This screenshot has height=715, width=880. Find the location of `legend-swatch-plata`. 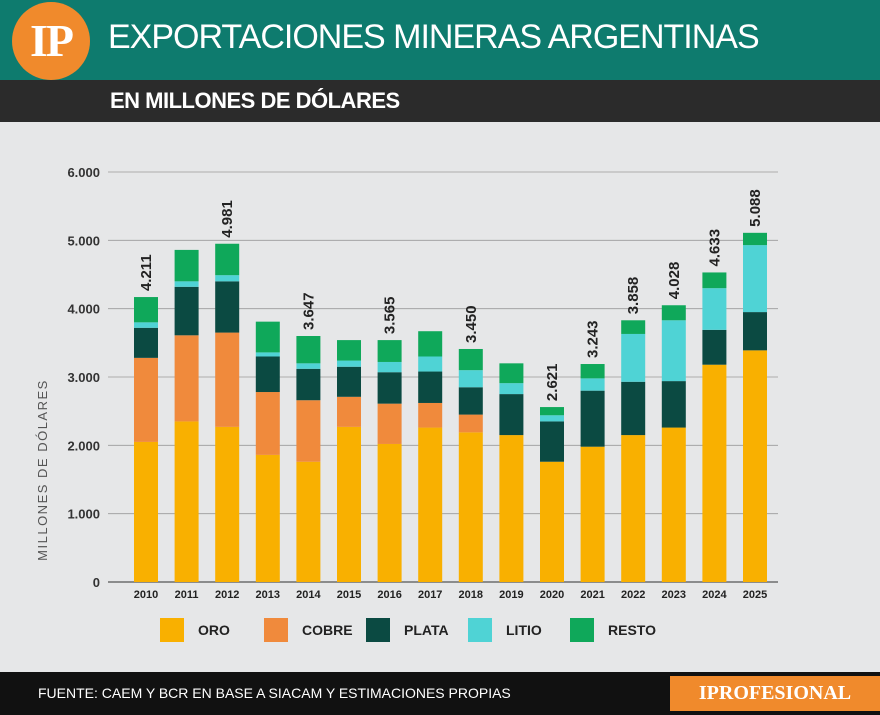

legend-swatch-plata is located at coordinates (378, 630).